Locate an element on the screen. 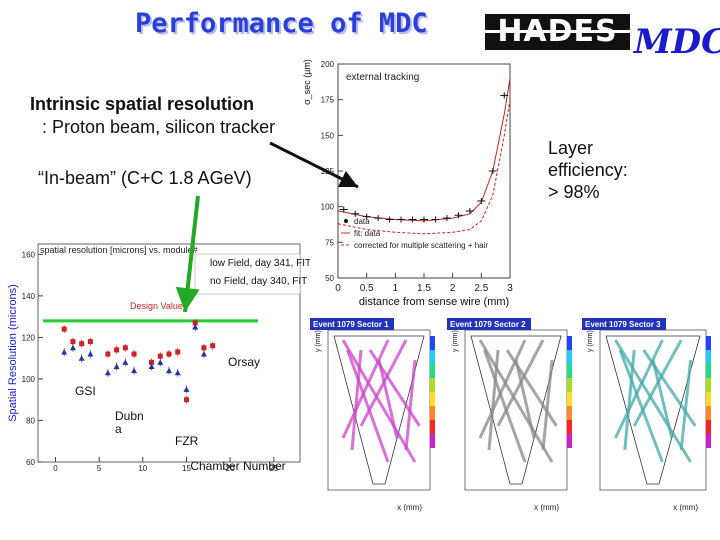 This screenshot has width=720, height=540. x-tick-label: 2 is located at coordinates (453, 288).